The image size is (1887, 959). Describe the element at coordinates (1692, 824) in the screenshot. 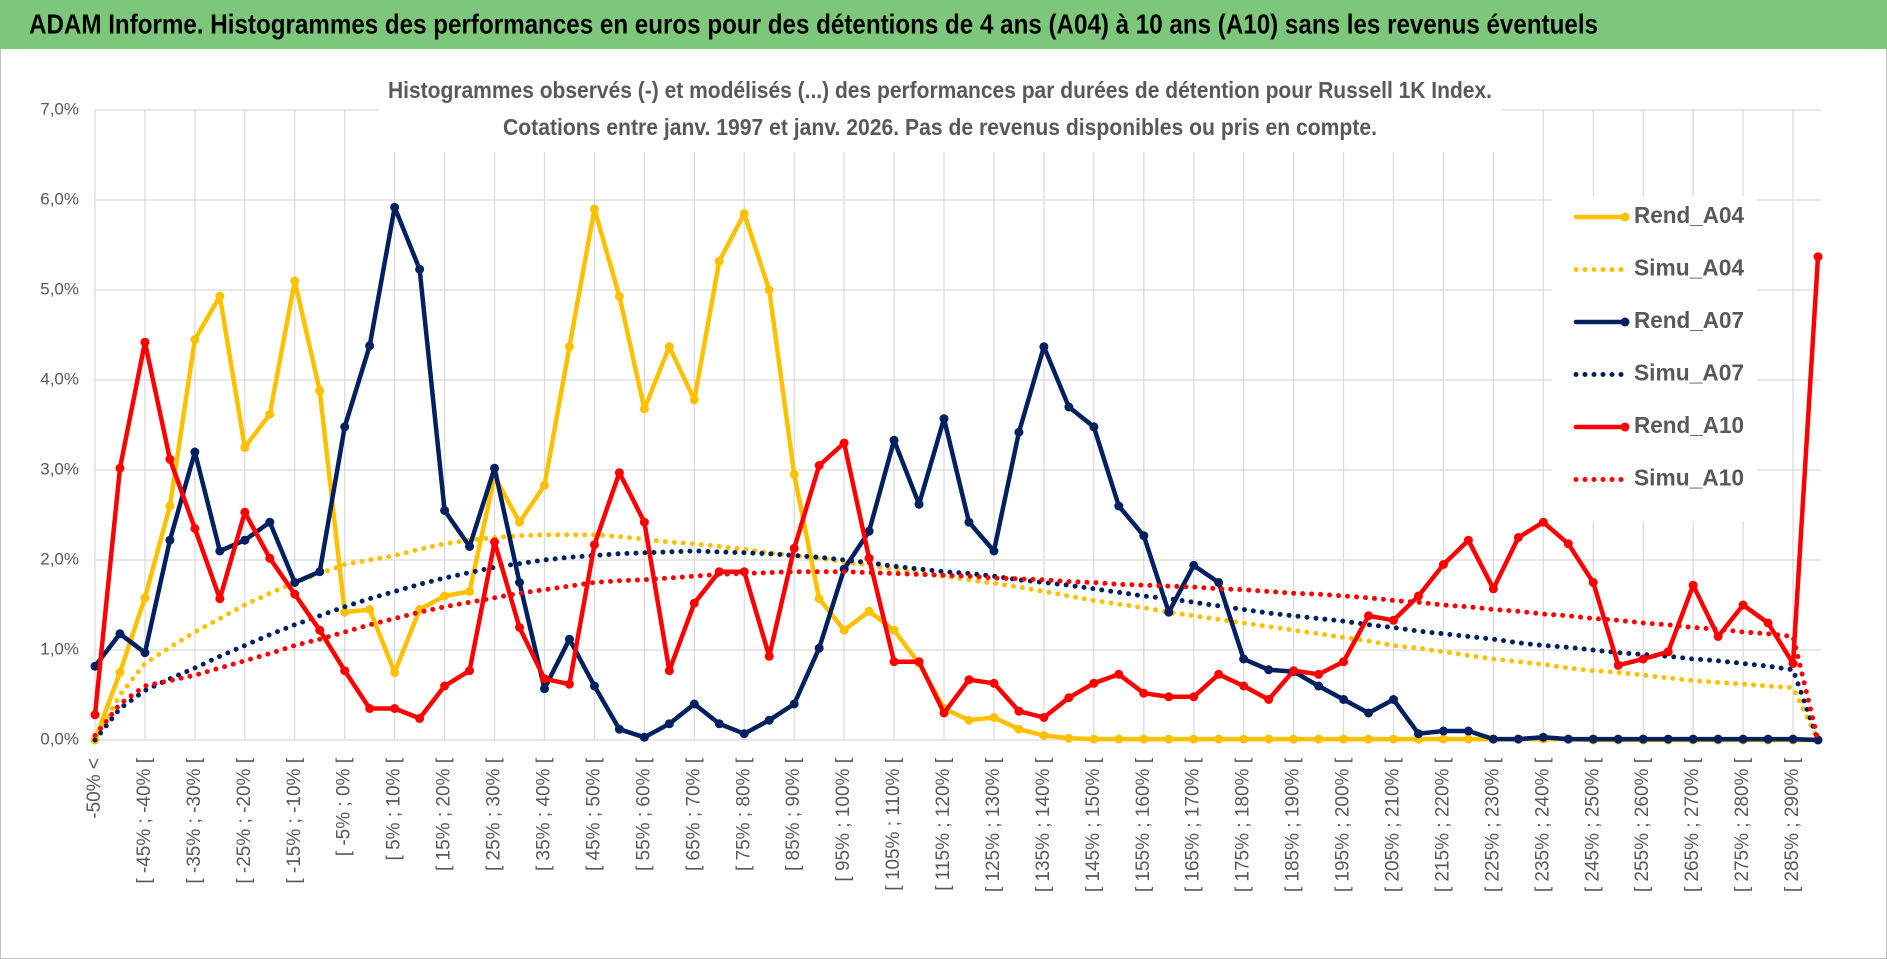

I see `x-tick-label: [ 265% ; 270% [` at that location.